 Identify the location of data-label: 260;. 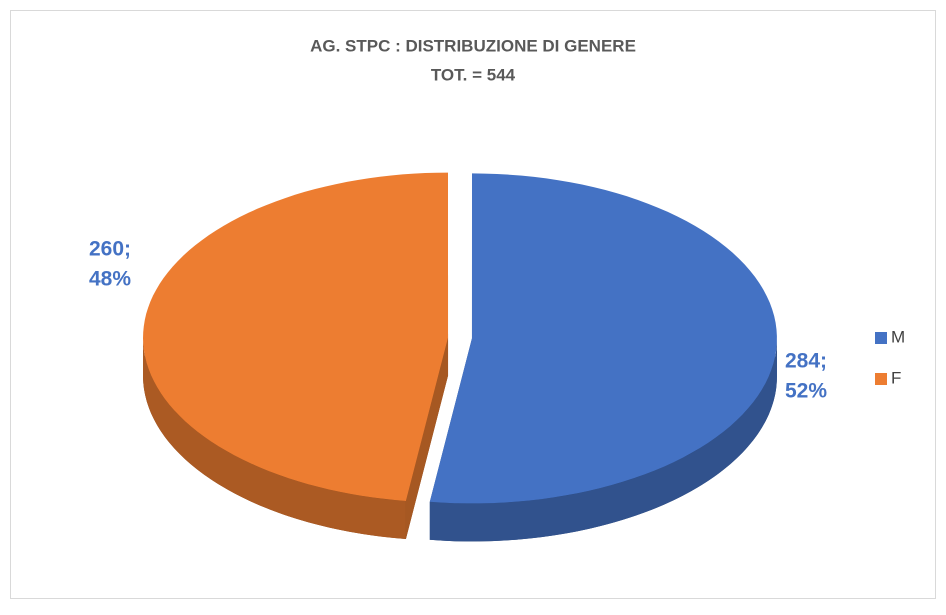
(110, 249).